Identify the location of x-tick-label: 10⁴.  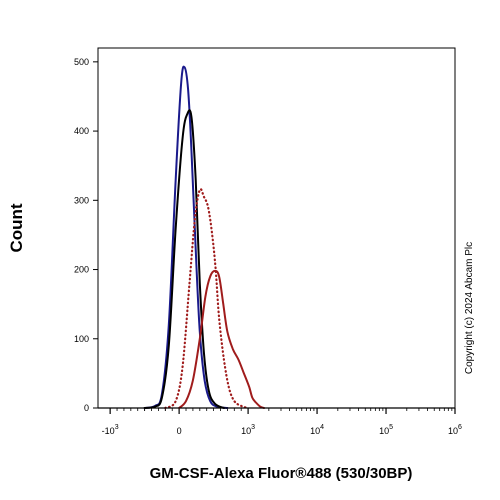
(317, 430).